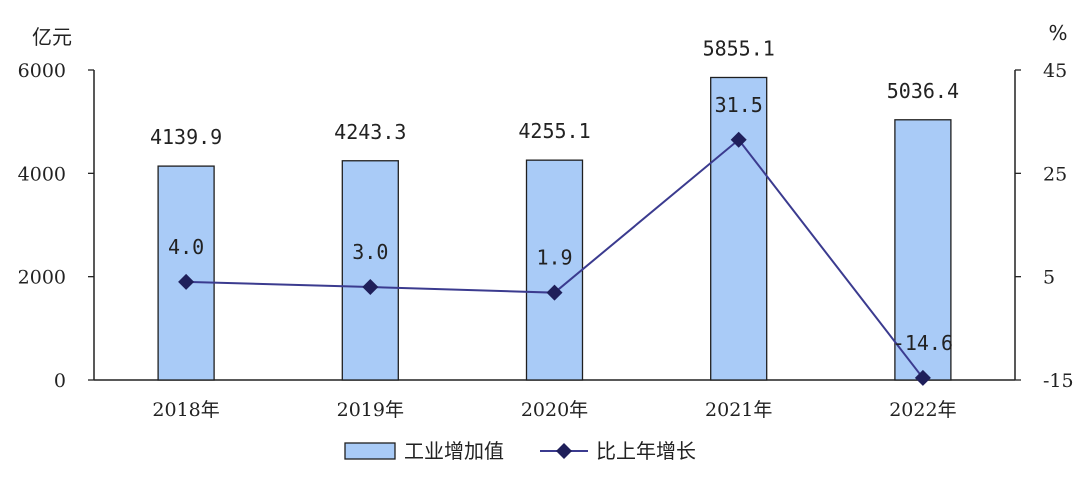 The height and width of the screenshot is (484, 1080). I want to click on bar-value-label: 4255.1, so click(554, 131).